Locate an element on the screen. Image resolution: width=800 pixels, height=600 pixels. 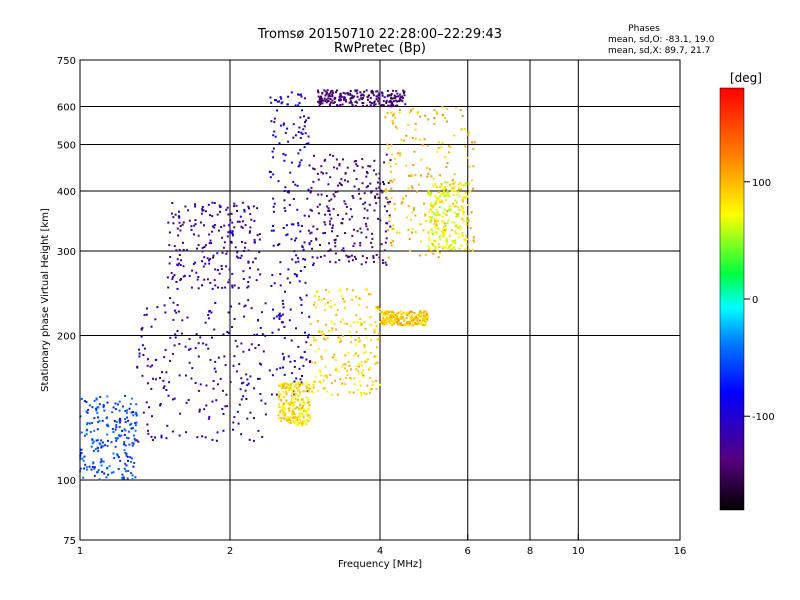
y-tick-label: 75 is located at coordinates (69, 541).